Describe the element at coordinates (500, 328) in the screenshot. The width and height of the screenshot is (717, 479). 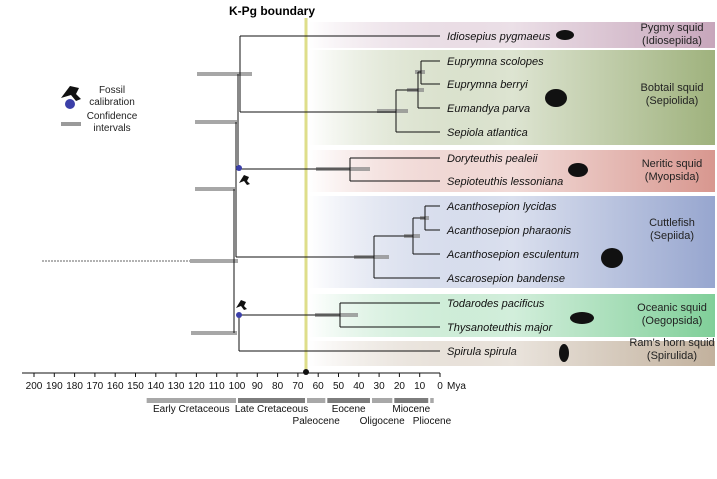
I see `taxon-label: Thysanoteuthis major` at that location.